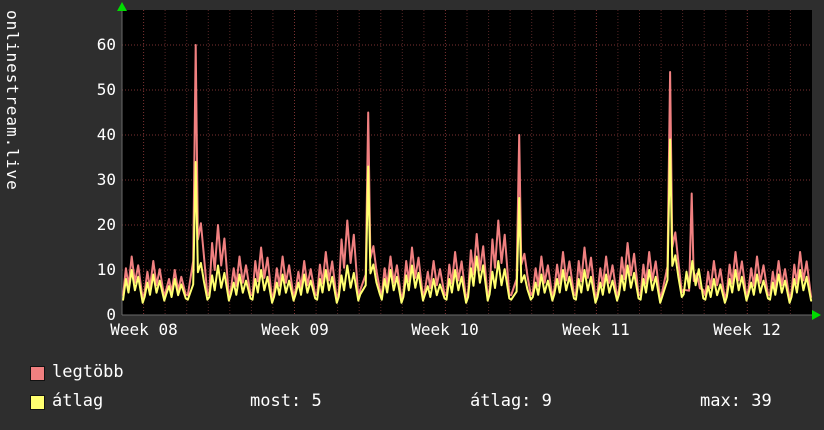 The width and height of the screenshot is (824, 430). What do you see at coordinates (37, 373) in the screenshot?
I see `legend-swatch-legtobb` at bounding box center [37, 373].